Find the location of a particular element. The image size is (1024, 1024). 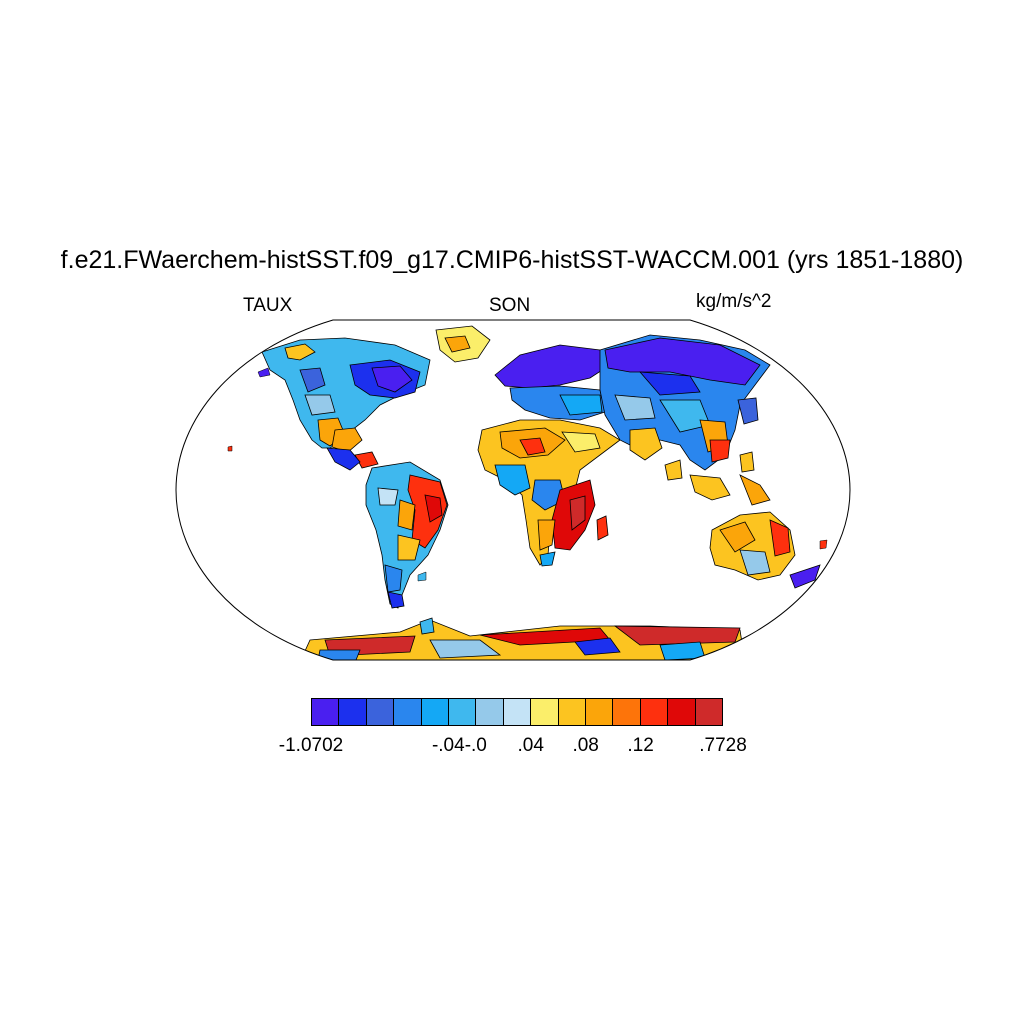

colorbar-label: .04 is located at coordinates (530, 745).